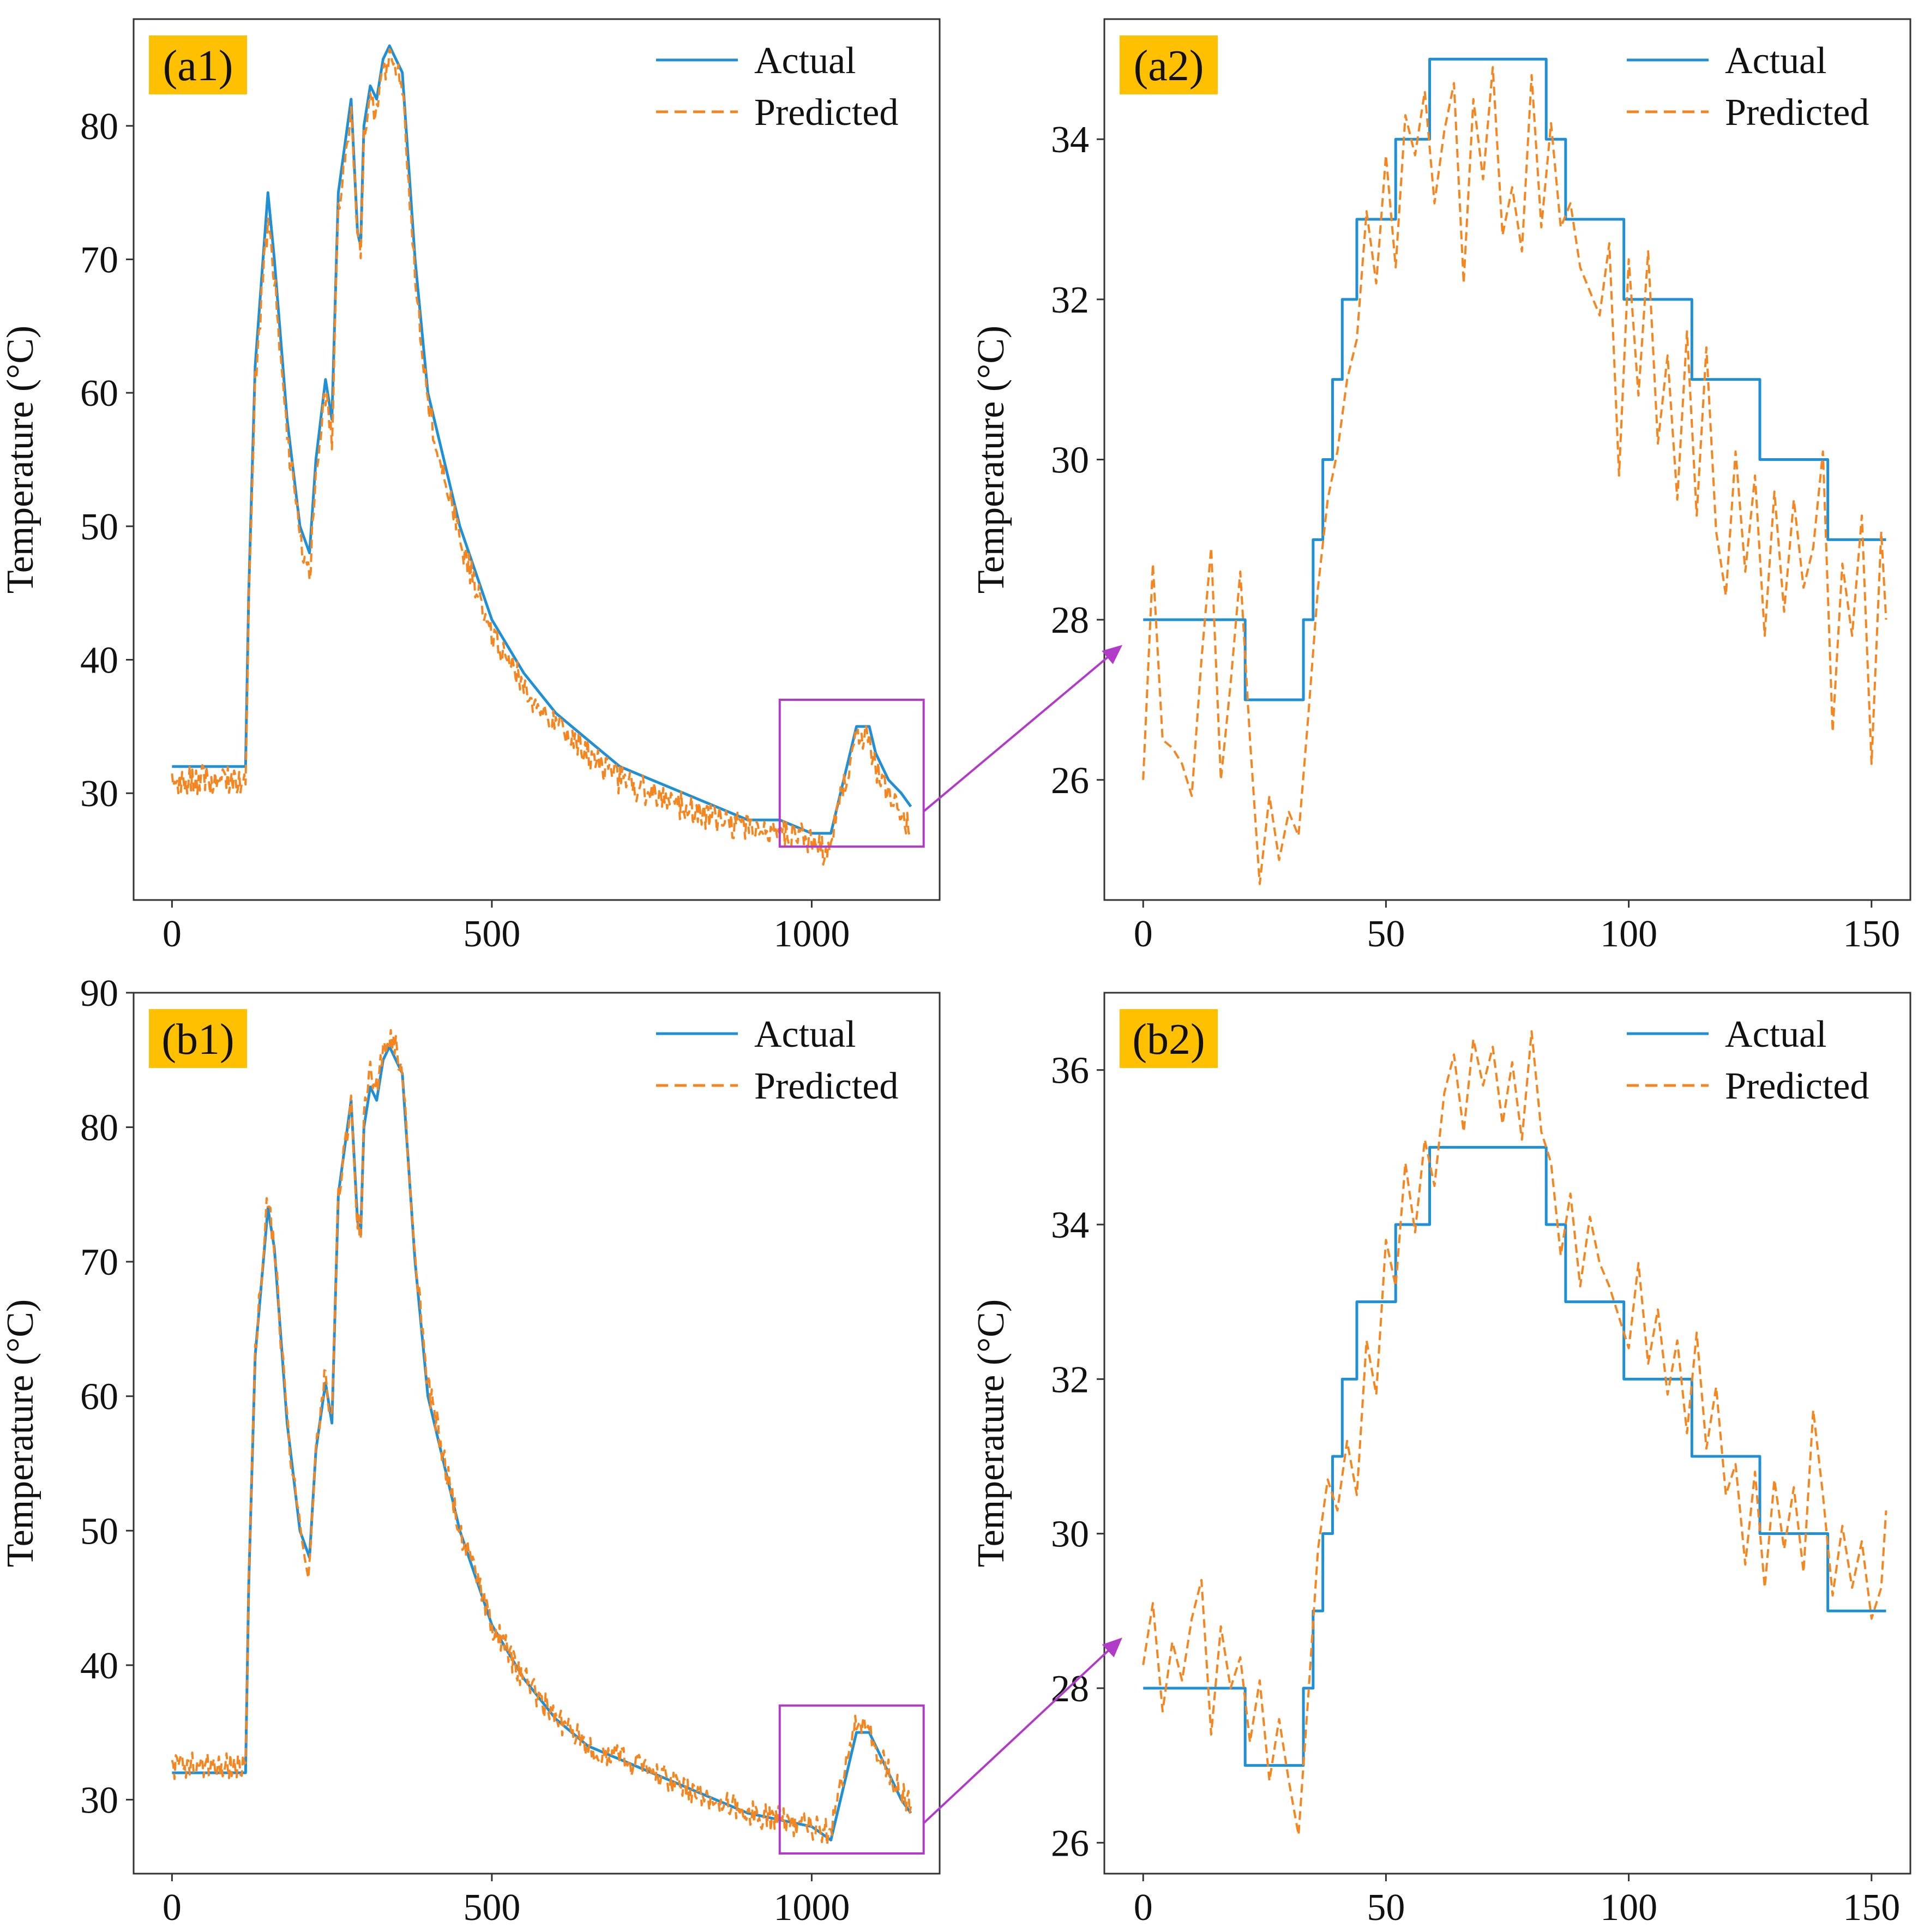  I want to click on panel-label: (a2), so click(1169, 66).